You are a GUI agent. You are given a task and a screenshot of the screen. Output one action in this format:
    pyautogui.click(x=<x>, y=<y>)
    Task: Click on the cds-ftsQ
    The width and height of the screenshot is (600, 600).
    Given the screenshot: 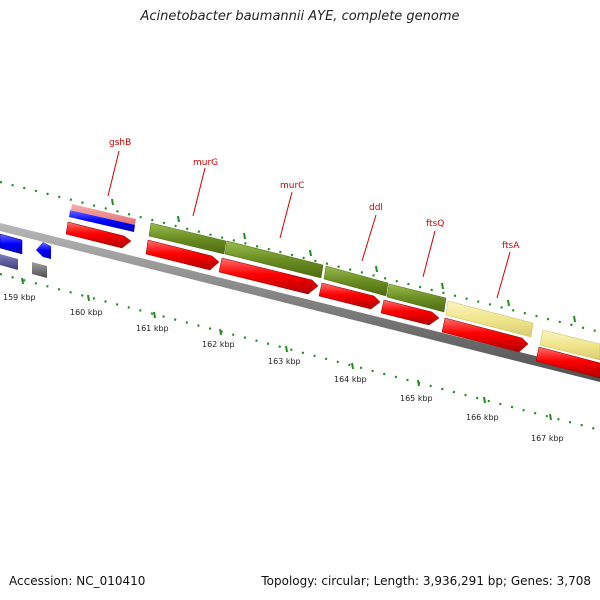 What is the action you would take?
    pyautogui.click(x=410, y=312)
    